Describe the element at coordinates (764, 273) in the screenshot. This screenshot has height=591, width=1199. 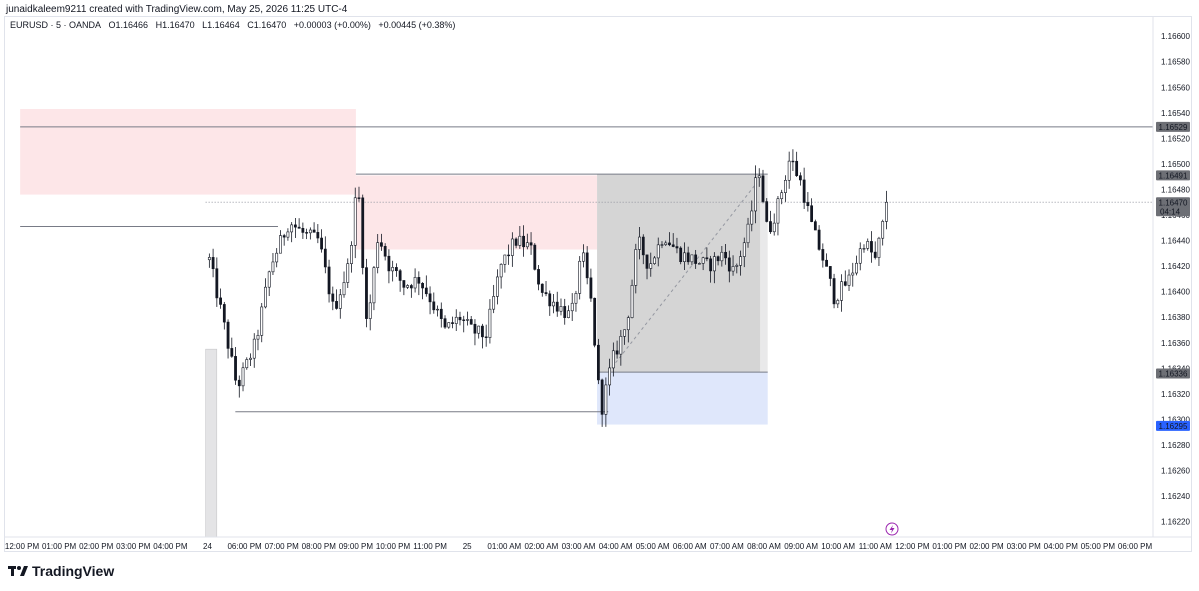
I see `position-light-zone` at that location.